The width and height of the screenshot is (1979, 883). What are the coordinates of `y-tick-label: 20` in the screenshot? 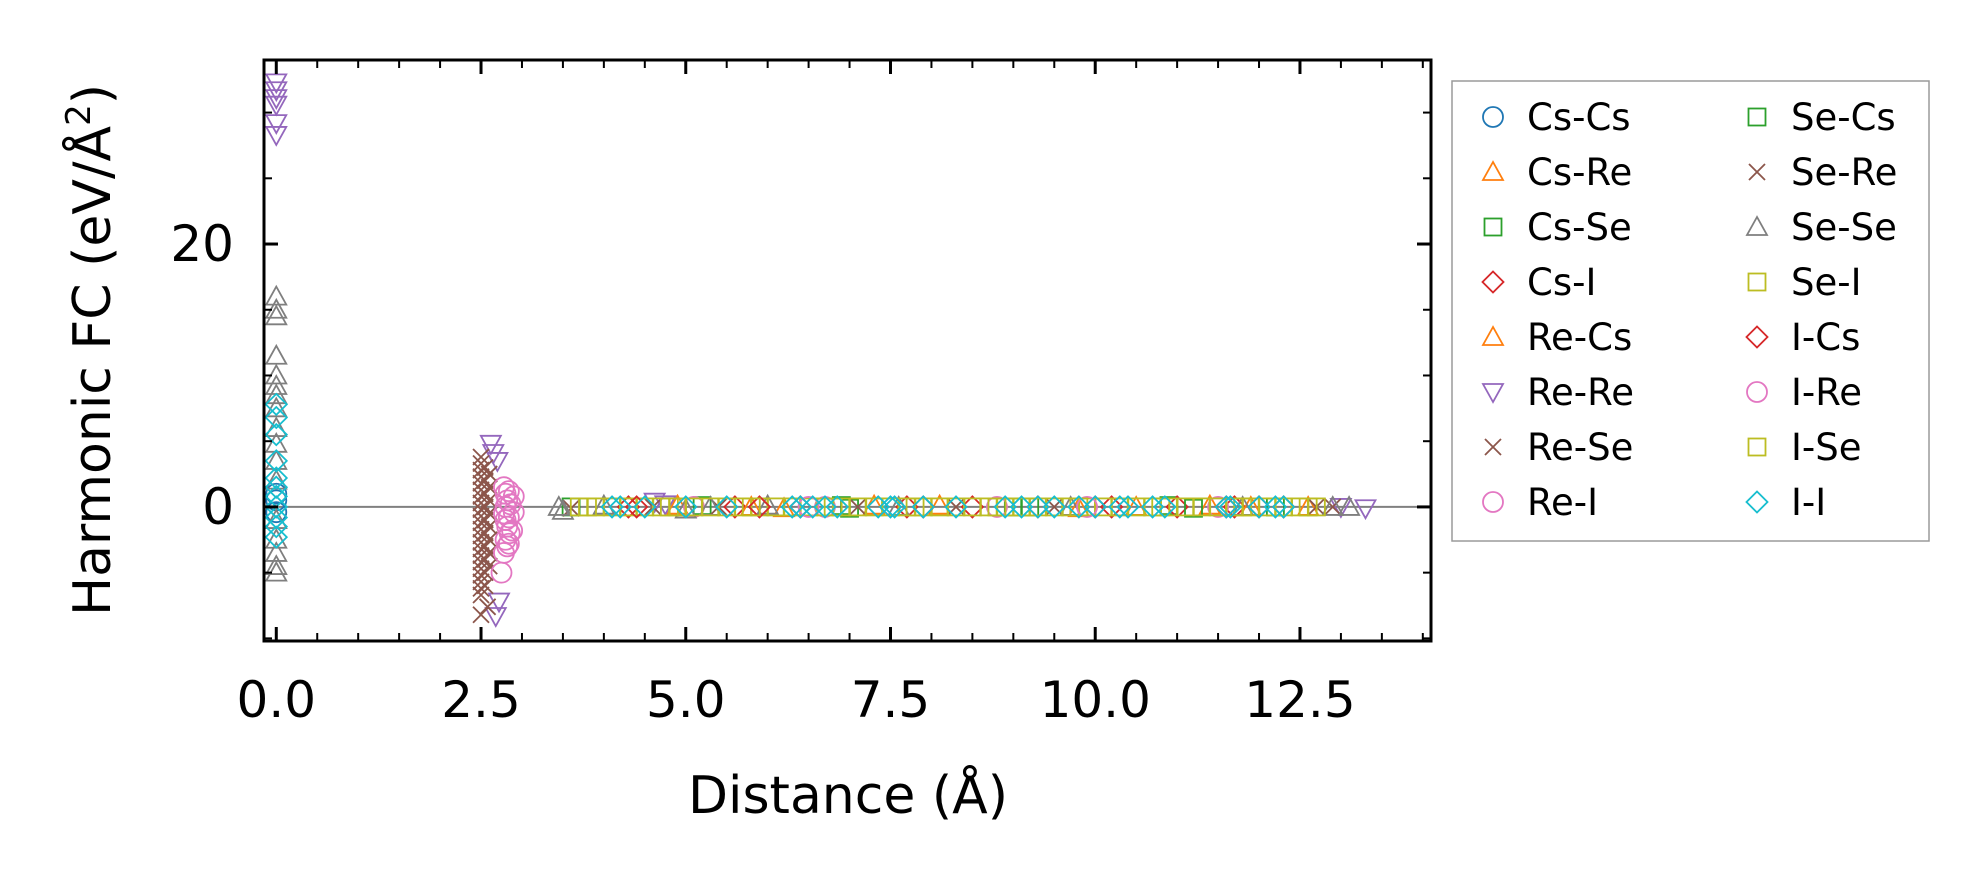 It's located at (202, 244).